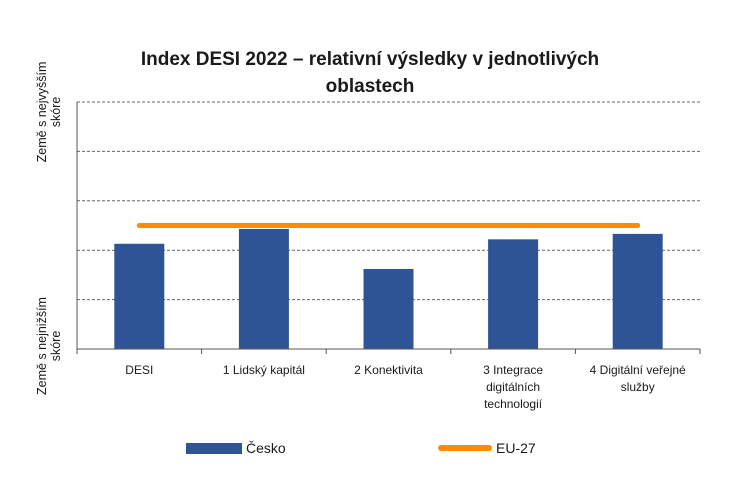 This screenshot has width=740, height=481. I want to click on x-tick-label: DESI, so click(139, 370).